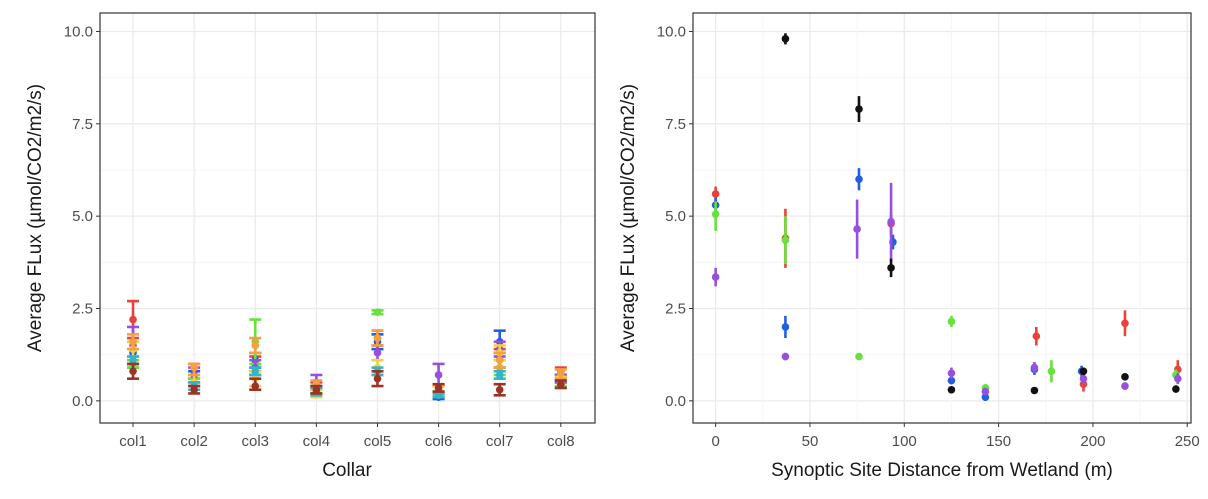 Image resolution: width=1208 pixels, height=499 pixels. Describe the element at coordinates (82, 308) in the screenshot. I see `y-tick-label: 2.5` at that location.